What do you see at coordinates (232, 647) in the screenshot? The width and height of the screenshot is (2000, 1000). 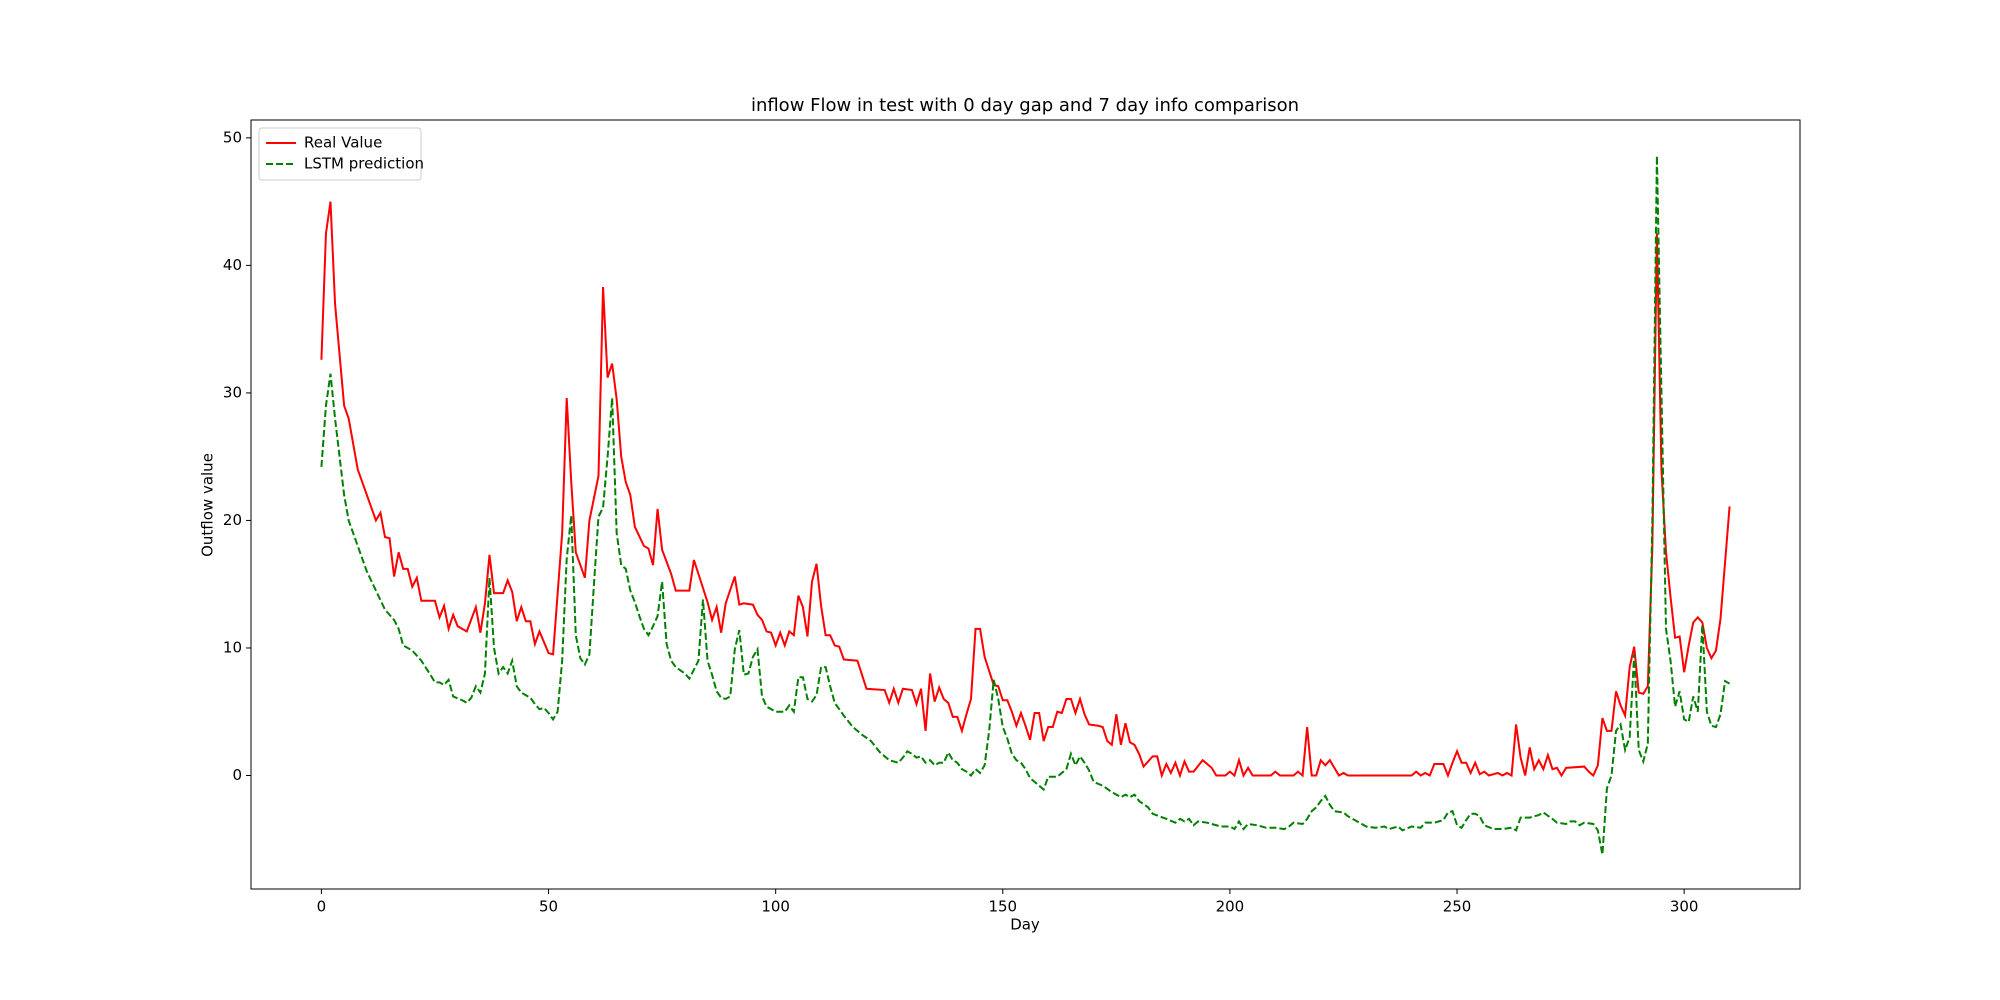 I see `y-tick-label: 10` at bounding box center [232, 647].